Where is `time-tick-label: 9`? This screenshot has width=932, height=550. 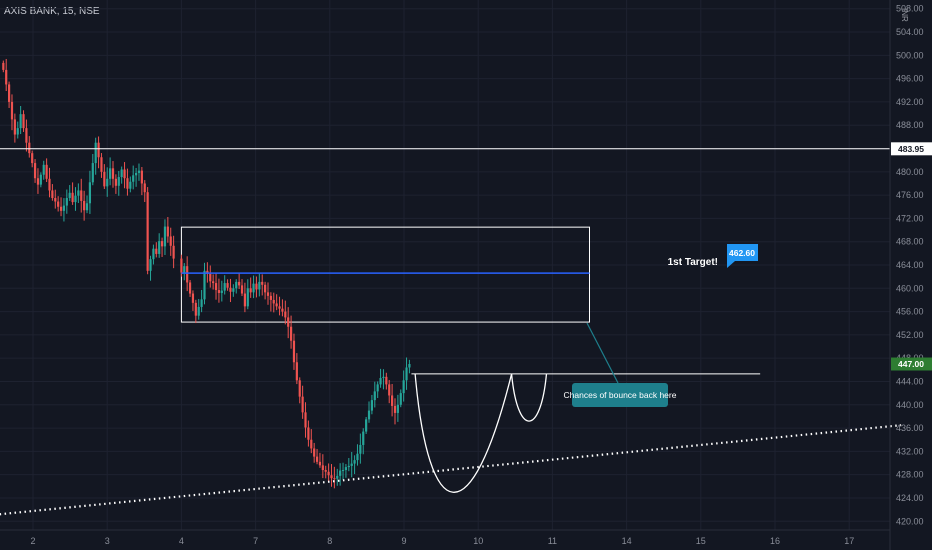 time-tick-label: 9 is located at coordinates (403, 541).